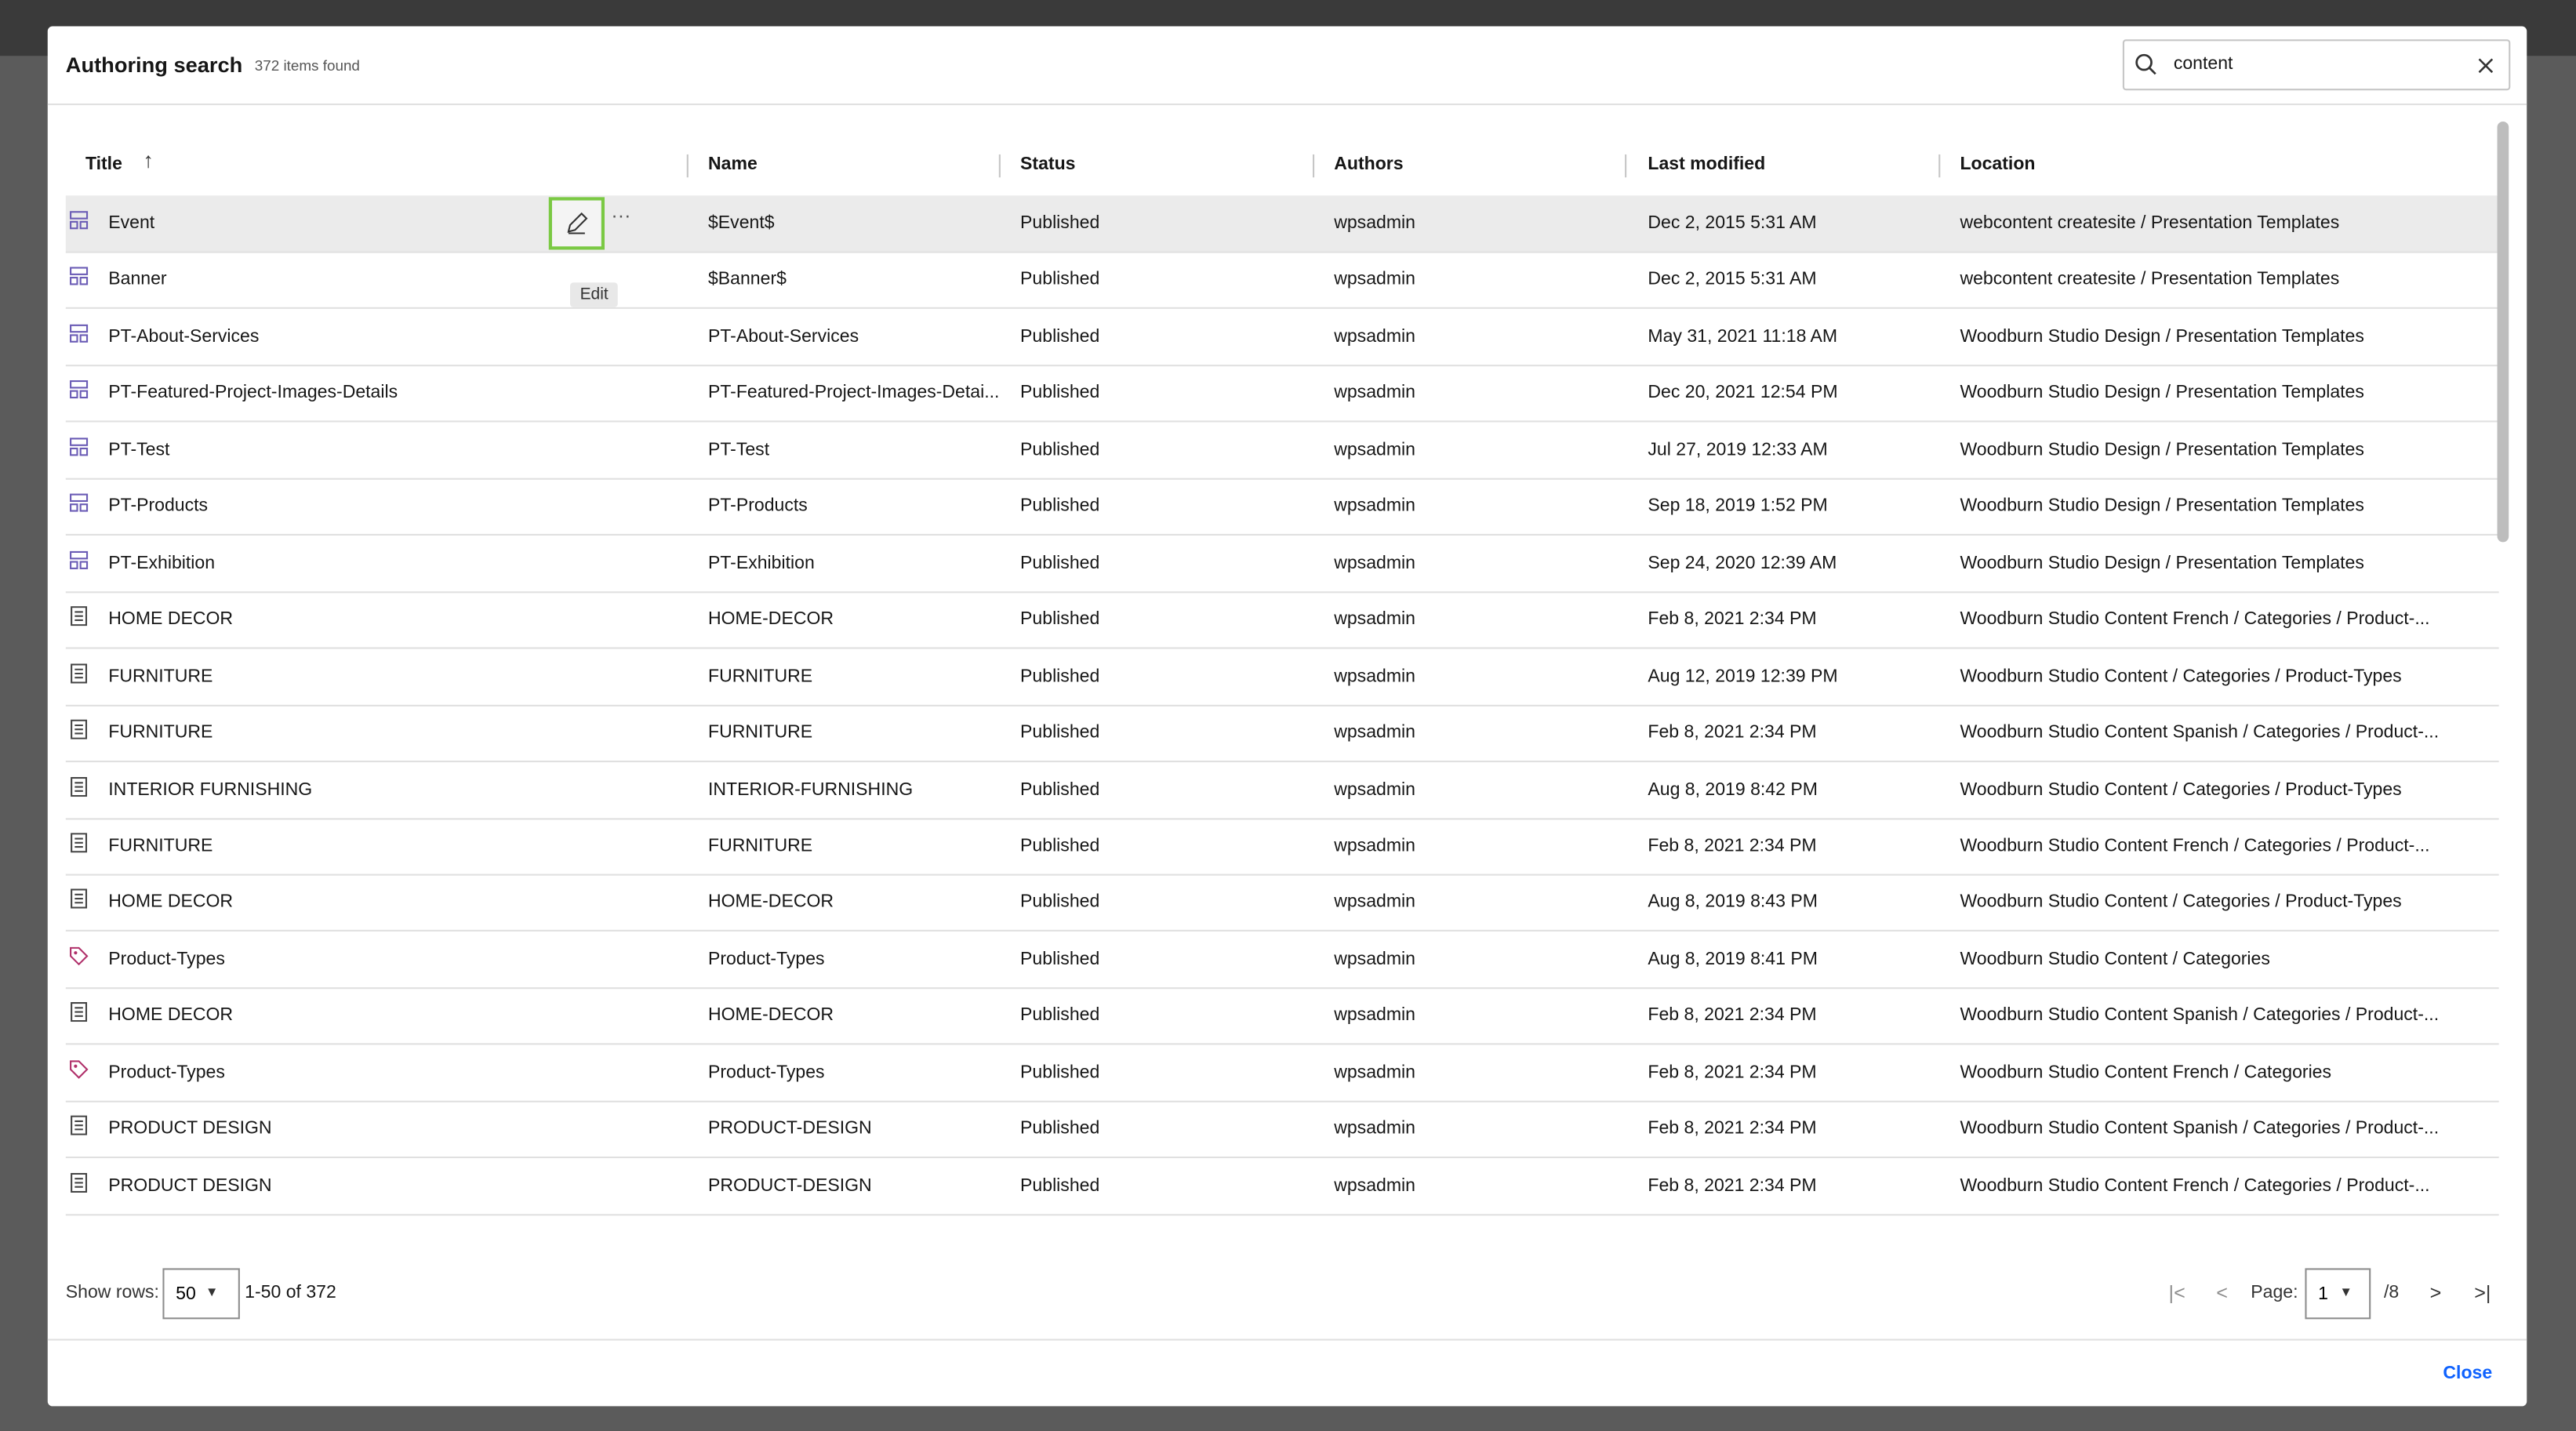  I want to click on page-nav: <, so click(2222, 1293).